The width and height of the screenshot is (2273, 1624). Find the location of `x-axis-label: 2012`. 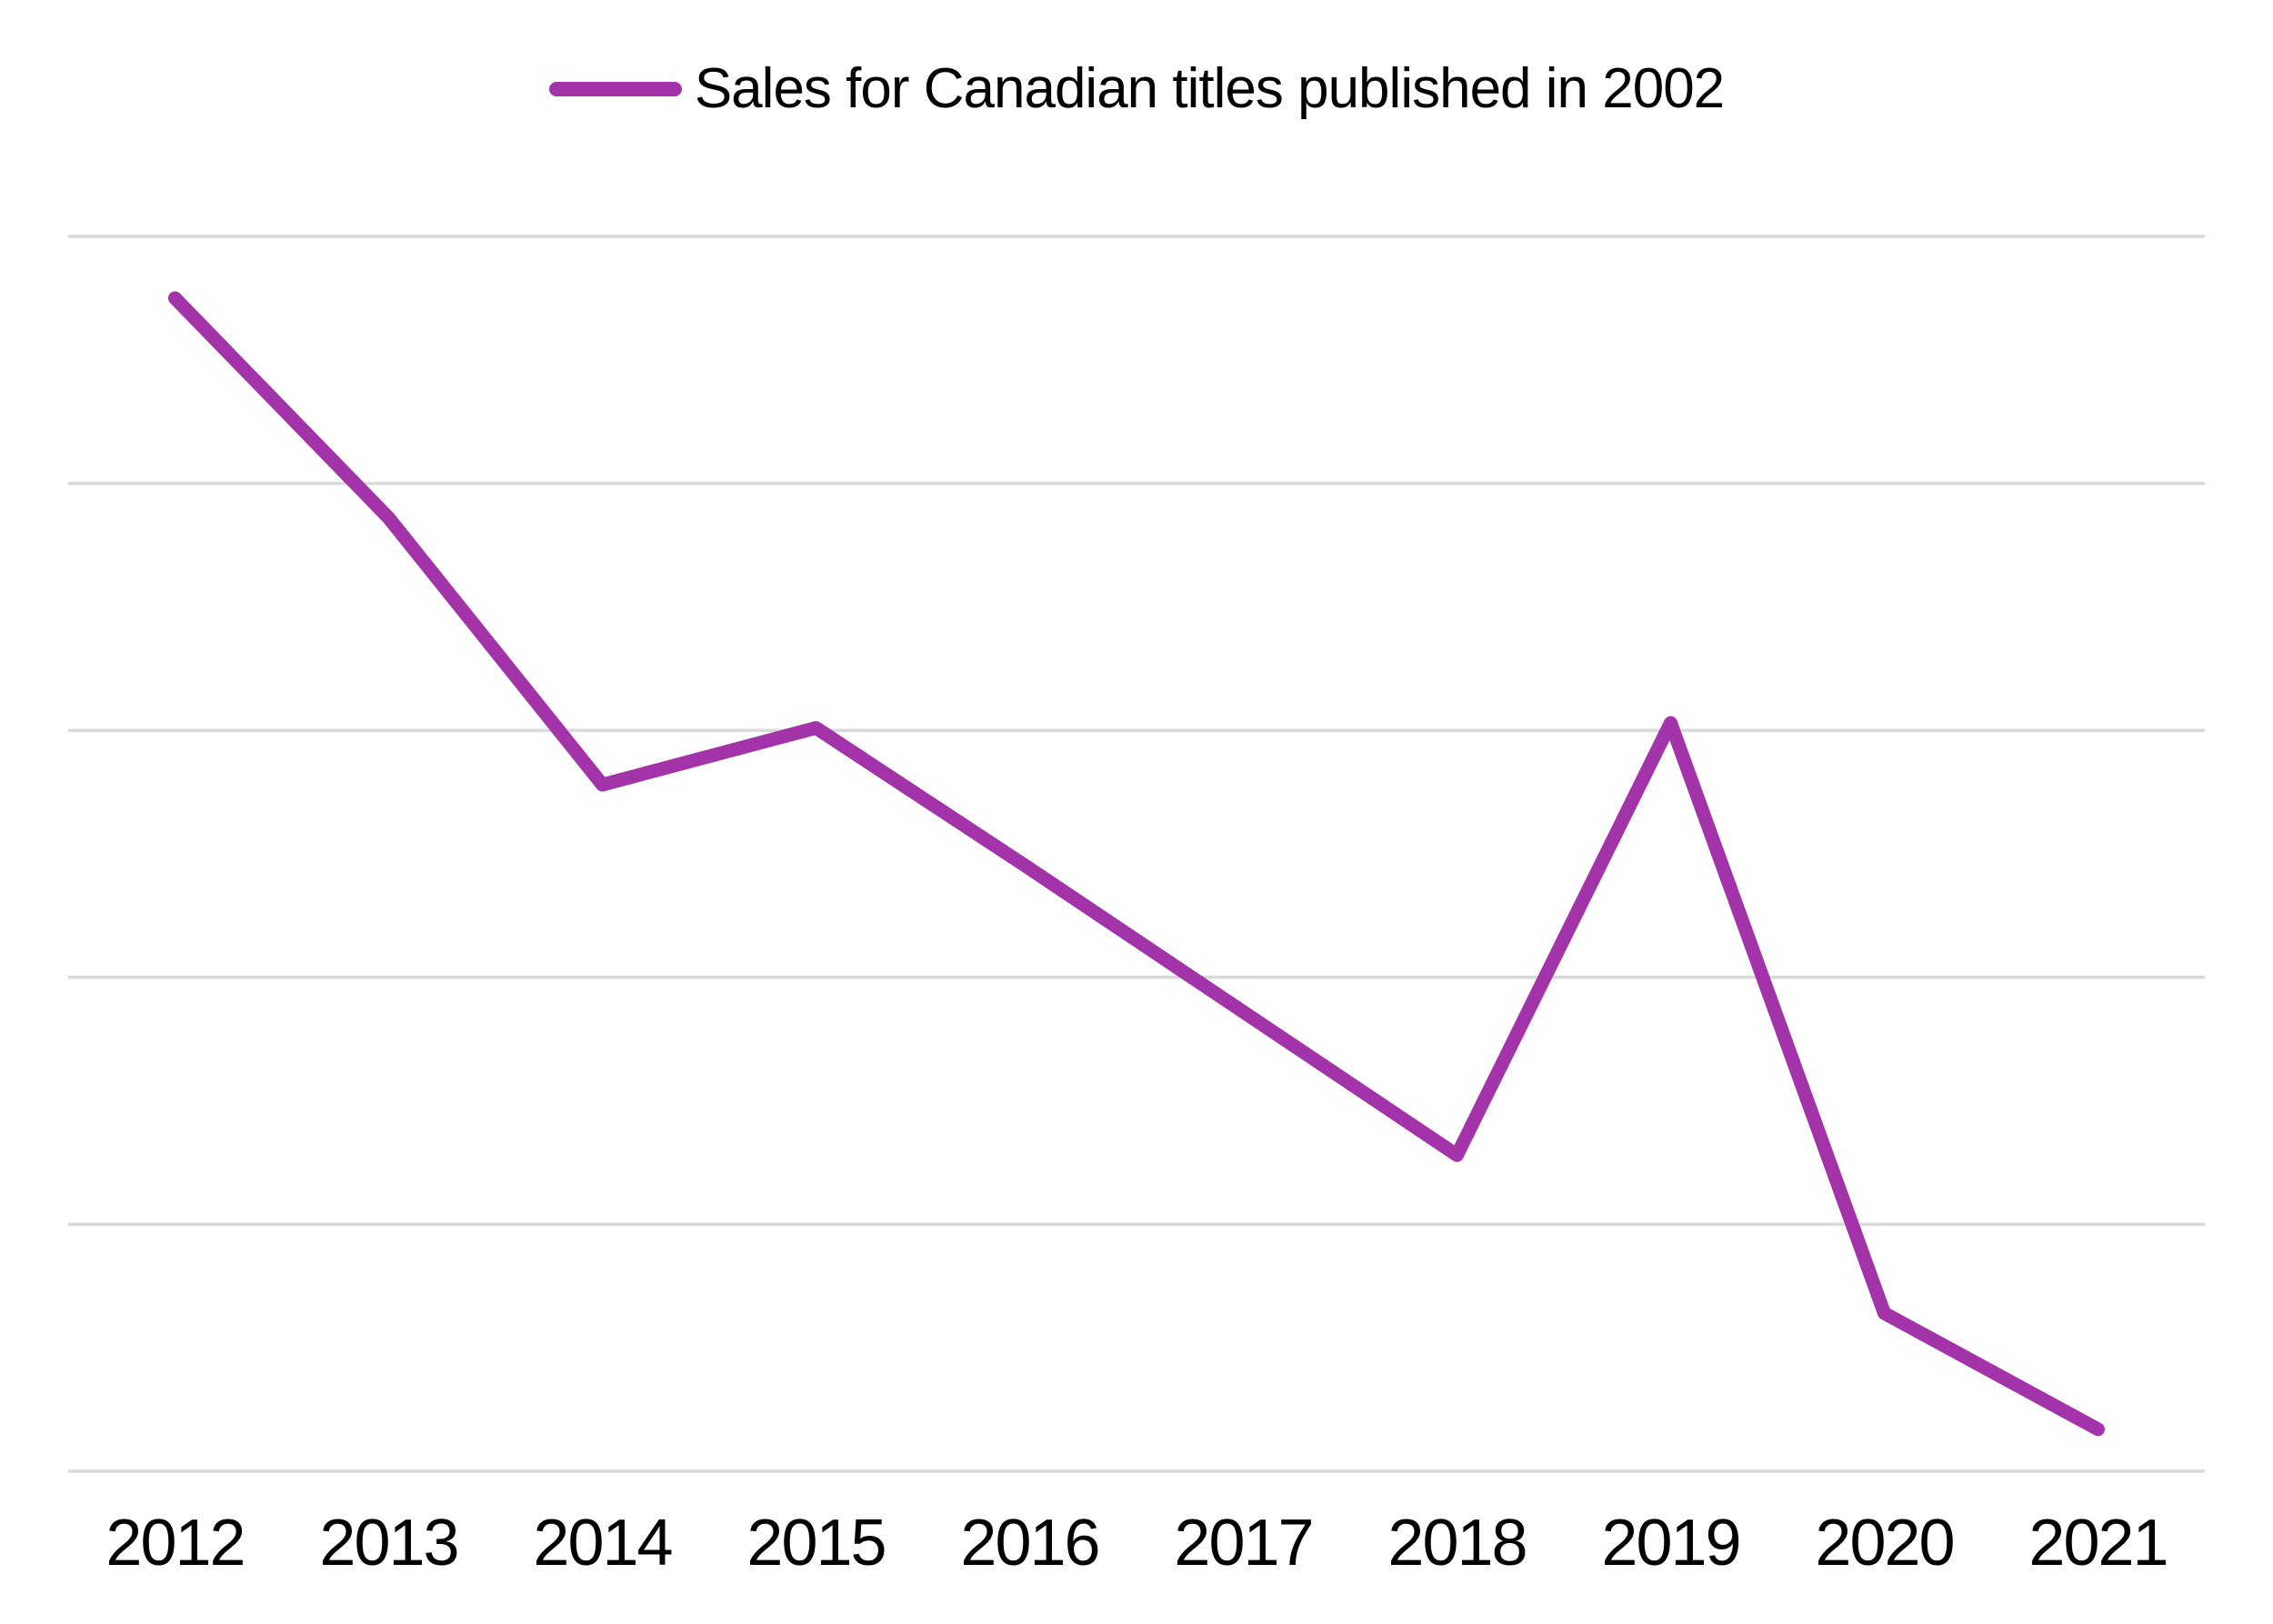

x-axis-label: 2012 is located at coordinates (175, 1543).